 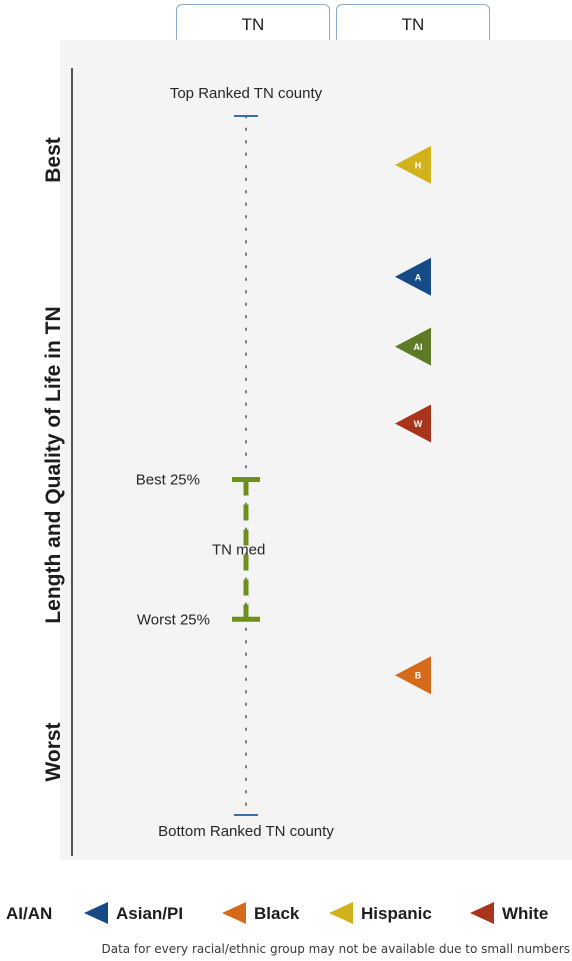 I want to click on legend-white-marker, so click(x=482, y=913).